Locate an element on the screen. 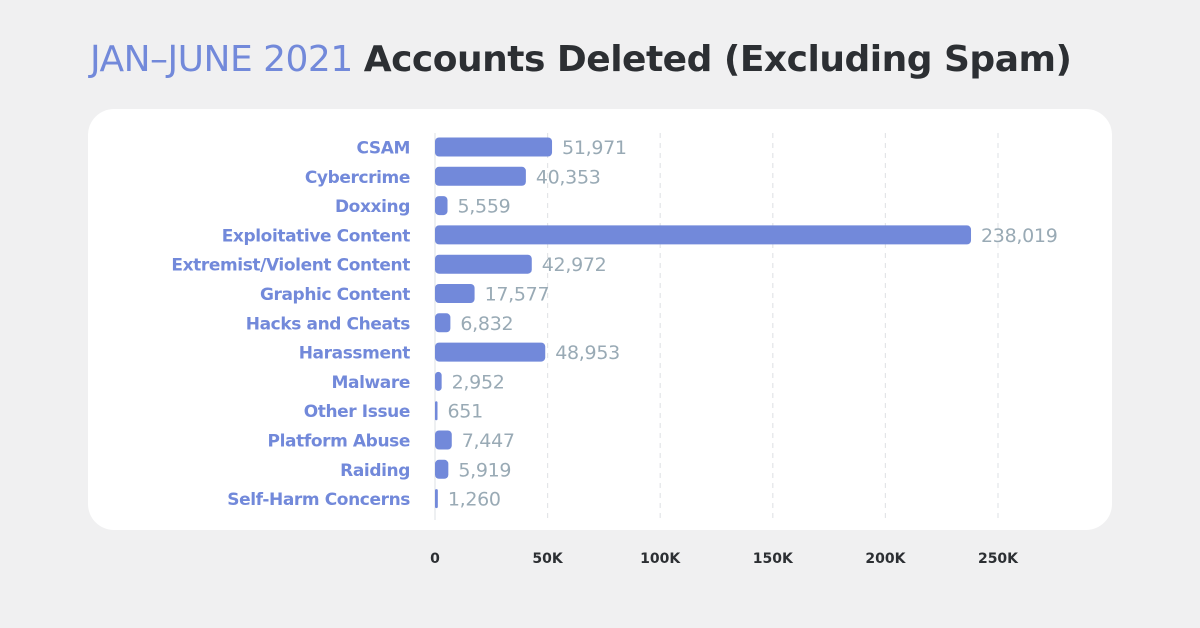  value-label-graphic-content: 17,577 is located at coordinates (517, 295).